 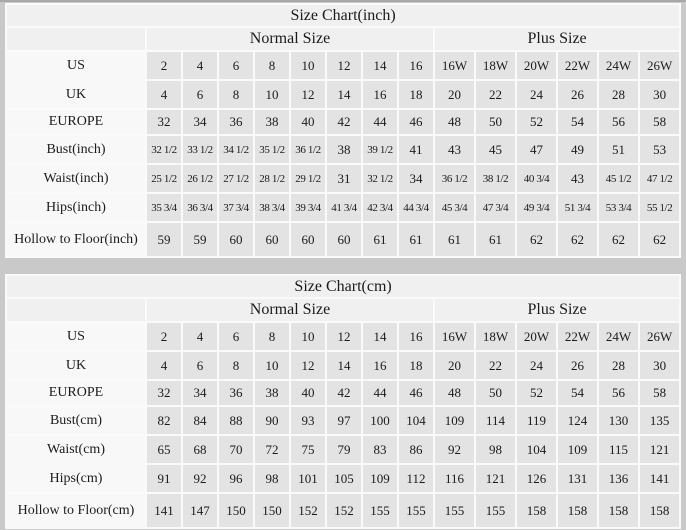 I want to click on size-cell: 18W, so click(x=495, y=65).